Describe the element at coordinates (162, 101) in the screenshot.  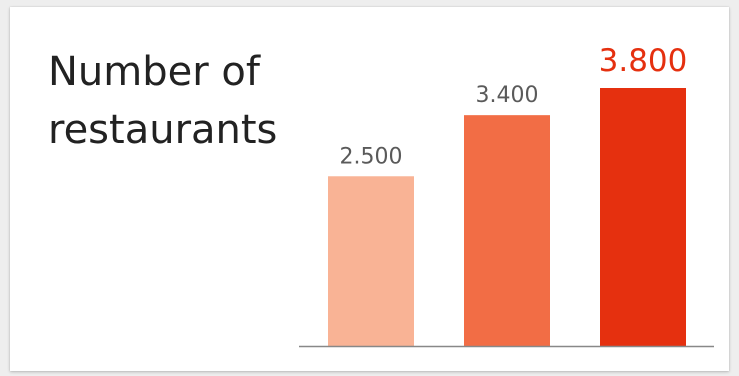
I see `chart-title: Number of restaurants` at that location.